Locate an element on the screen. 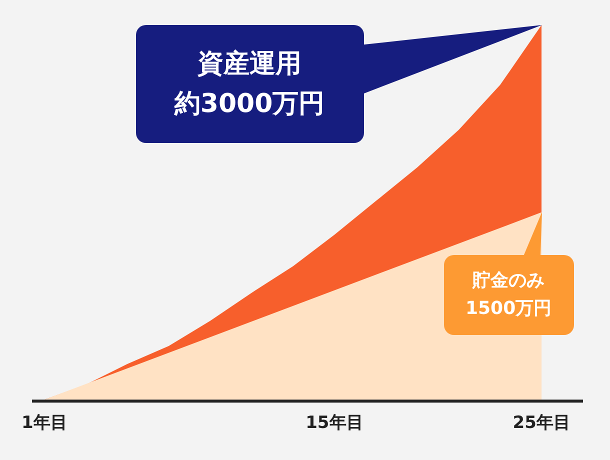  annotation: 1500万円 is located at coordinates (509, 309).